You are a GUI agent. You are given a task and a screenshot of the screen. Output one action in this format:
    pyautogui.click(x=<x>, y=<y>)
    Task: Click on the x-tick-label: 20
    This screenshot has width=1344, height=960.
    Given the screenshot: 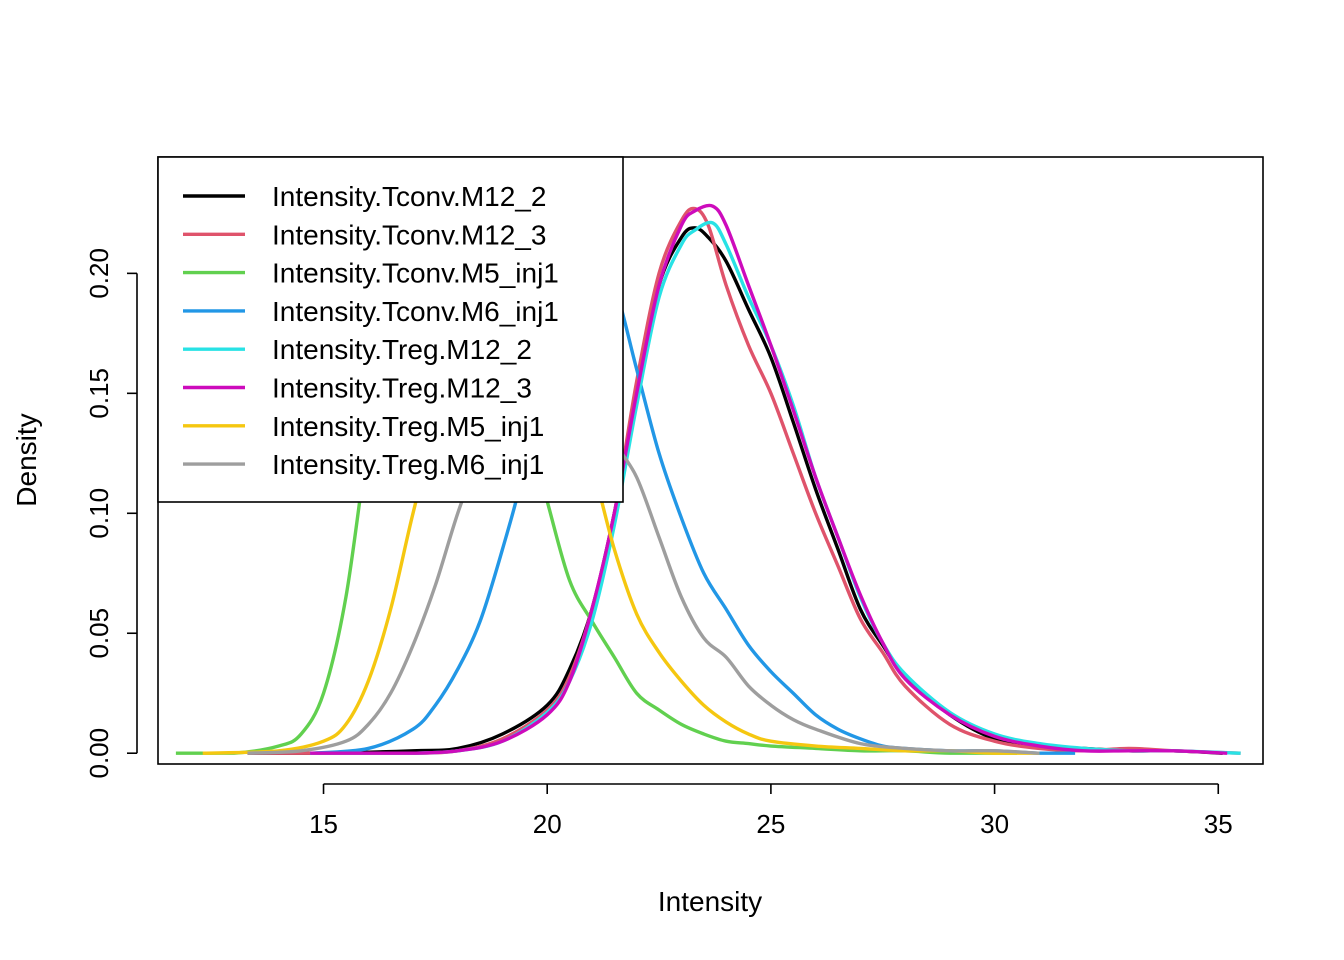 What is the action you would take?
    pyautogui.click(x=547, y=824)
    